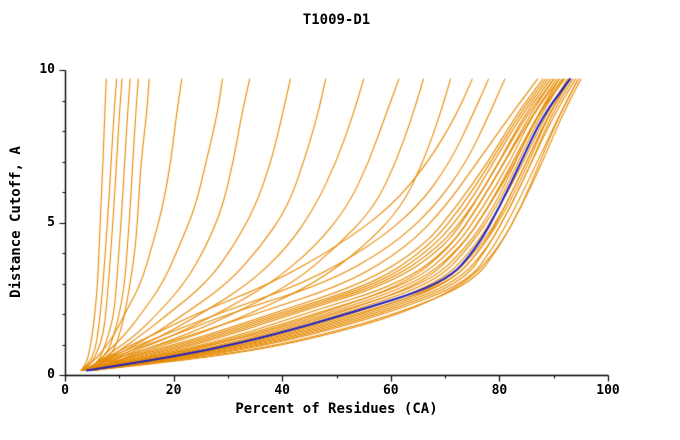  What do you see at coordinates (47, 69) in the screenshot?
I see `y-tick-label: 10` at bounding box center [47, 69].